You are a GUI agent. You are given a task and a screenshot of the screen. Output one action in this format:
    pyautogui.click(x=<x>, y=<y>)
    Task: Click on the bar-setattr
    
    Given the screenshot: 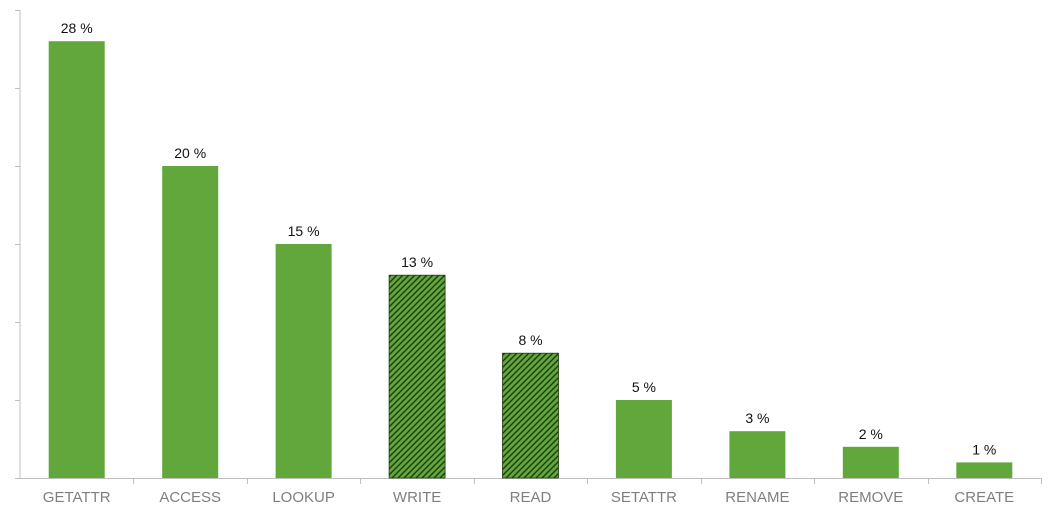 What is the action you would take?
    pyautogui.click(x=643, y=439)
    